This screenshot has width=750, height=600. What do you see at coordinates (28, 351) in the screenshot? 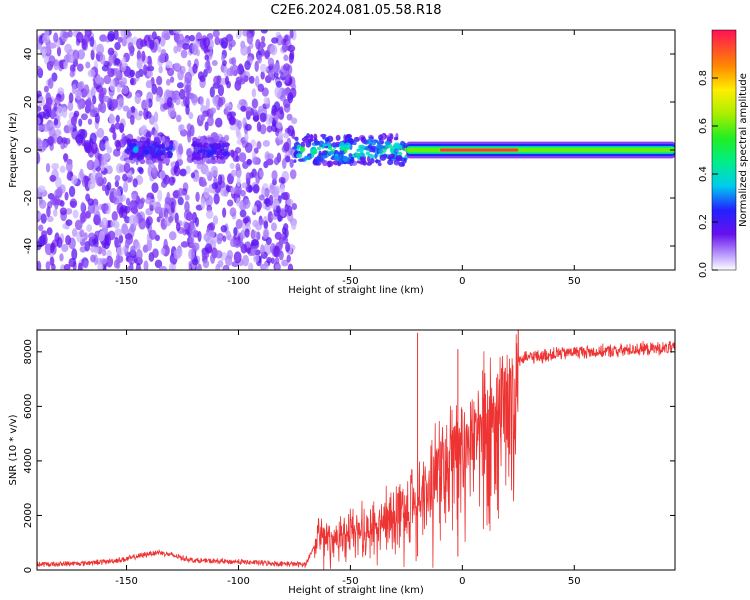
I see `y-tick-label: 8000` at bounding box center [28, 351].